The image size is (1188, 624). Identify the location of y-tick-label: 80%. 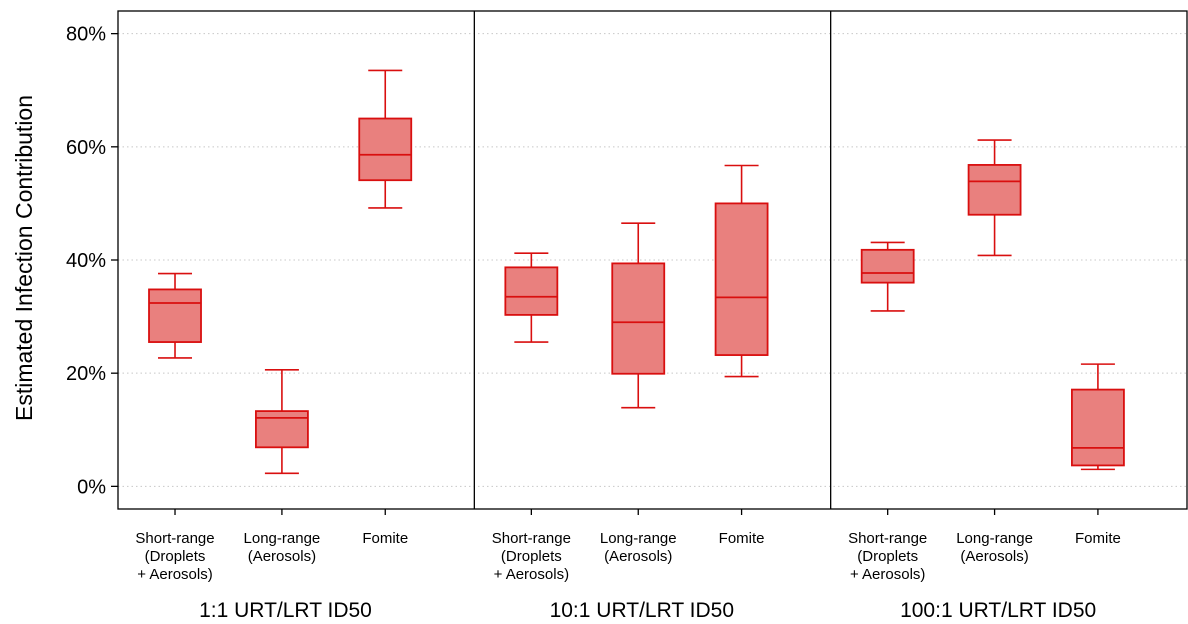
(86, 35).